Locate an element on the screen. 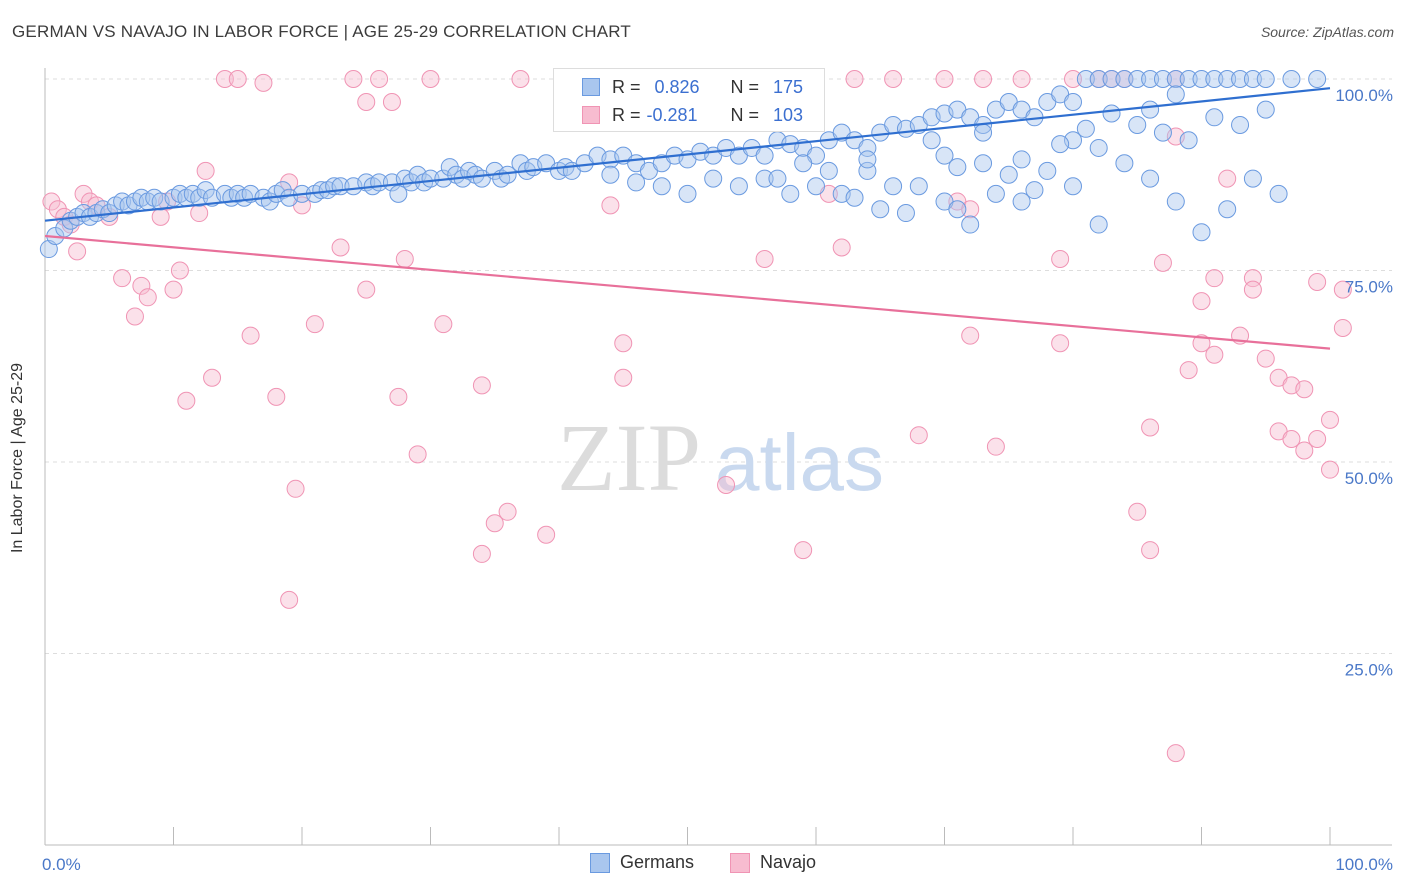  navajo-trend-line is located at coordinates (687, 292).